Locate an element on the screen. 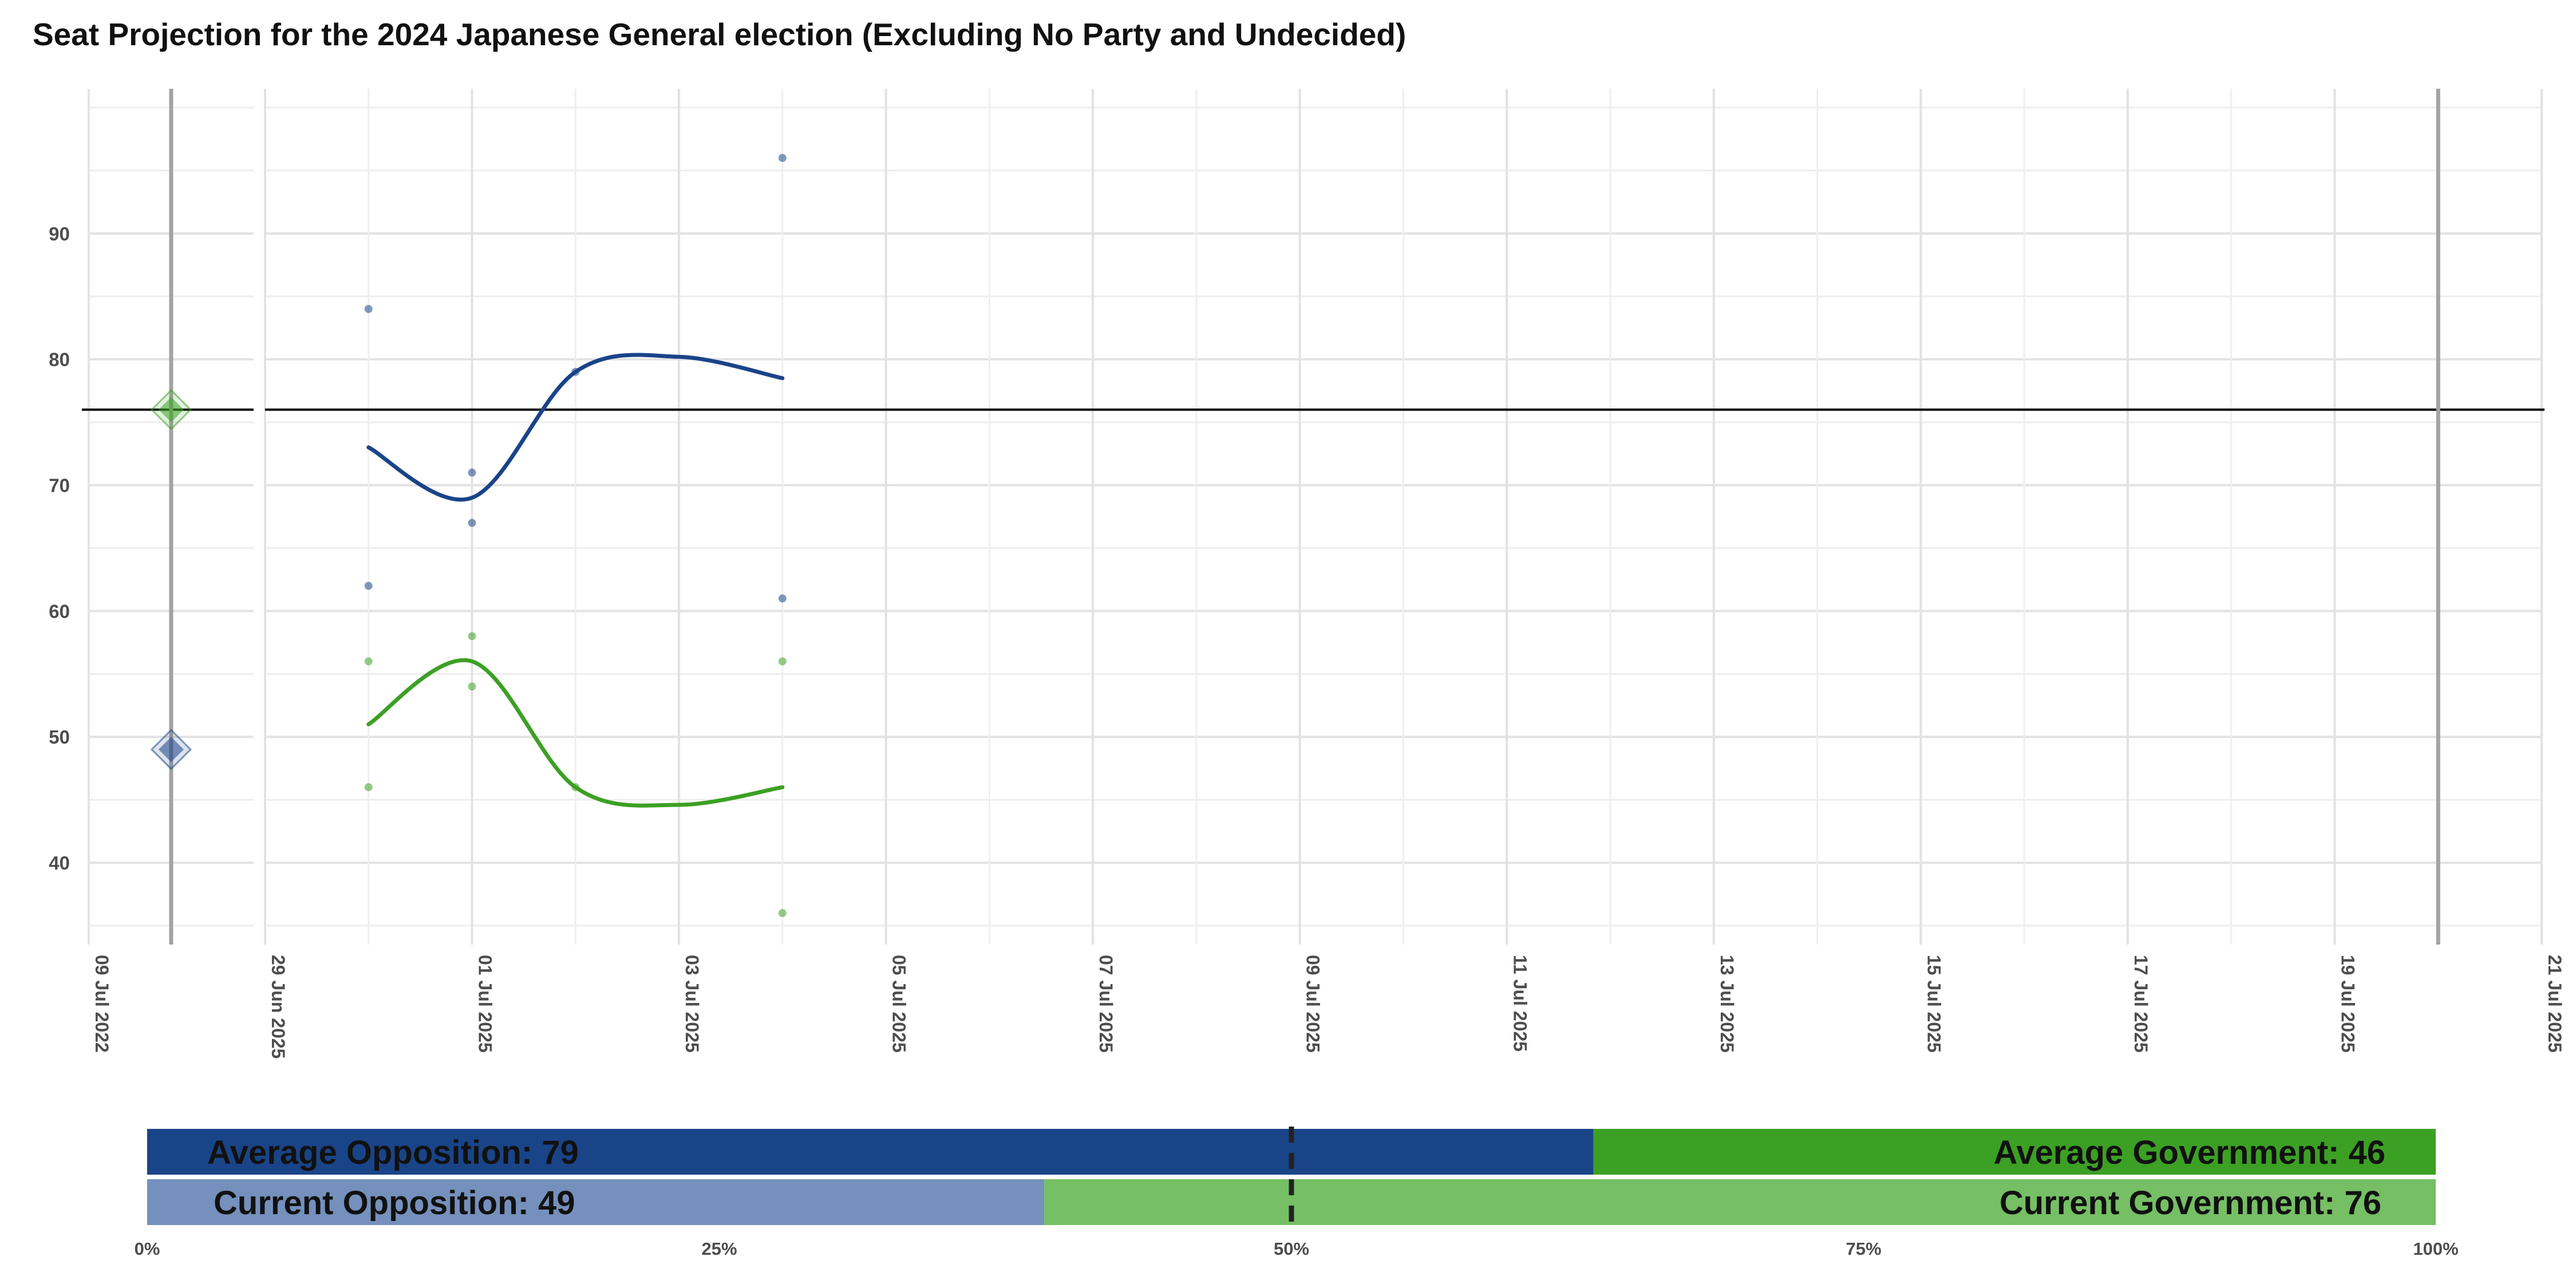  bar-segment-average-opposition is located at coordinates (870, 1152).